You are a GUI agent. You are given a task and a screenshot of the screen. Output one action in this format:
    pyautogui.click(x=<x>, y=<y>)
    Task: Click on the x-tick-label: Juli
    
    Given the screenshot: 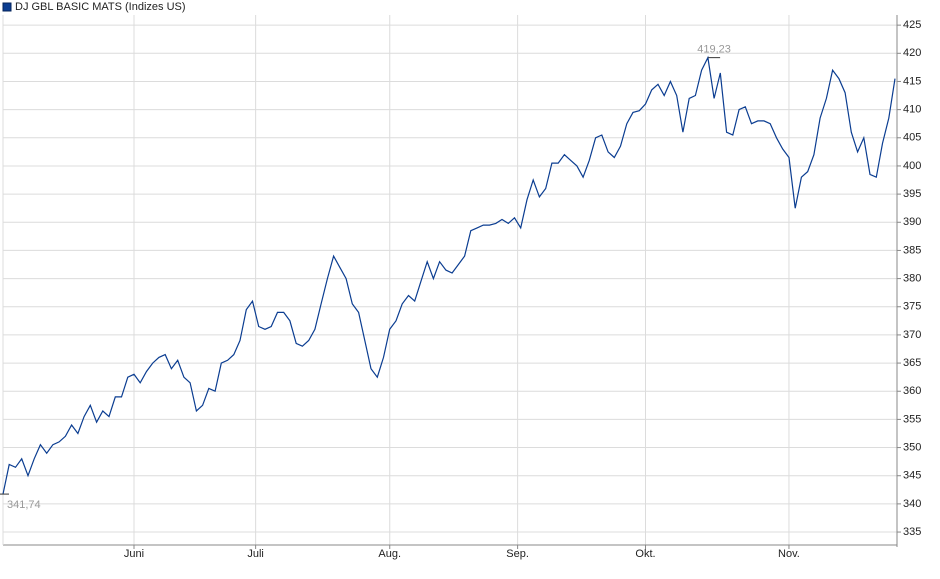 What is the action you would take?
    pyautogui.click(x=255, y=554)
    